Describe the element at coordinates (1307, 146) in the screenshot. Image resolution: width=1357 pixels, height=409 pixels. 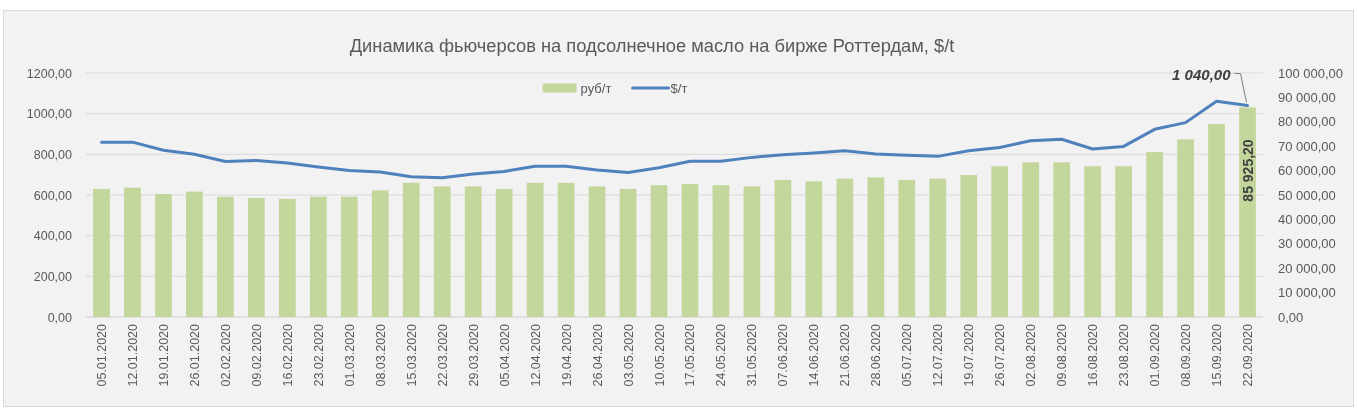
I see `y2-tick-label: 70 000,00` at that location.